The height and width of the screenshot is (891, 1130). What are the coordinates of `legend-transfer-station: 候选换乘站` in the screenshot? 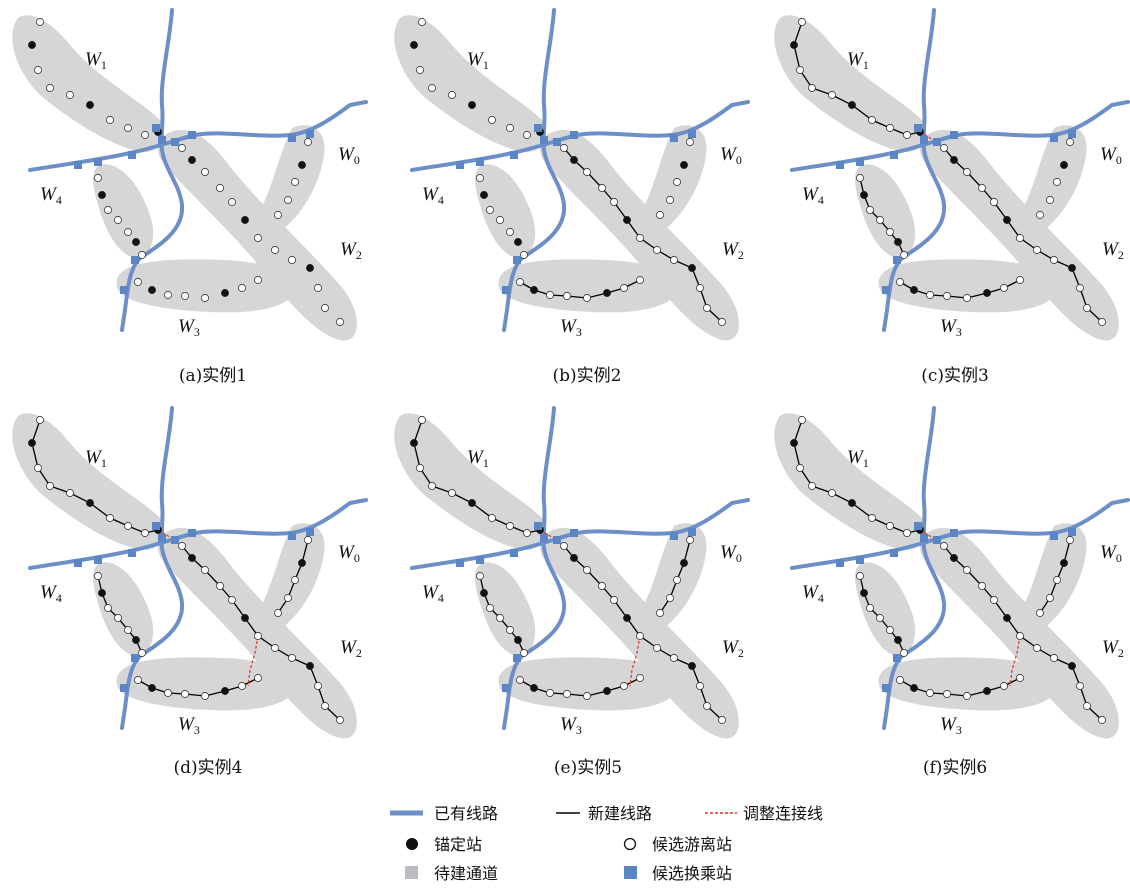 It's located at (678, 873).